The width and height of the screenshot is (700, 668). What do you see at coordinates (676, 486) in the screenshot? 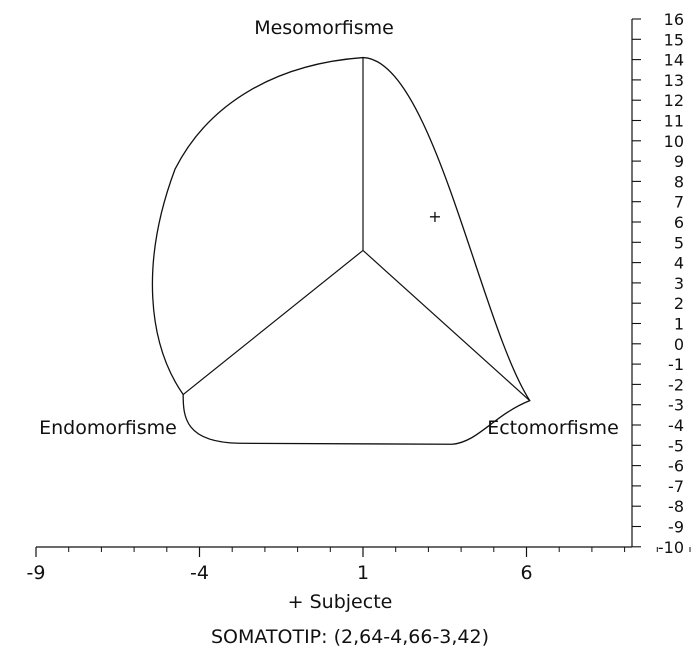
I see `y-tick-label: -7` at bounding box center [676, 486].